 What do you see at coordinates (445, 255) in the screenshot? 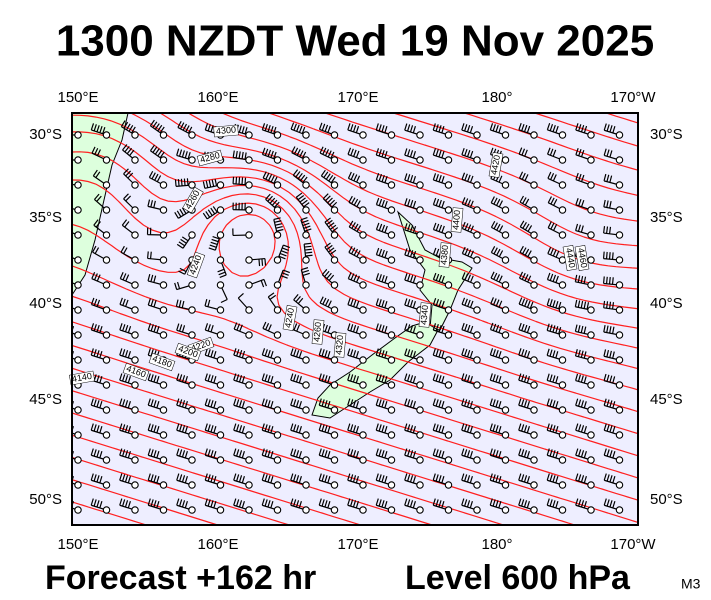
I see `contour-label: 4380` at bounding box center [445, 255].